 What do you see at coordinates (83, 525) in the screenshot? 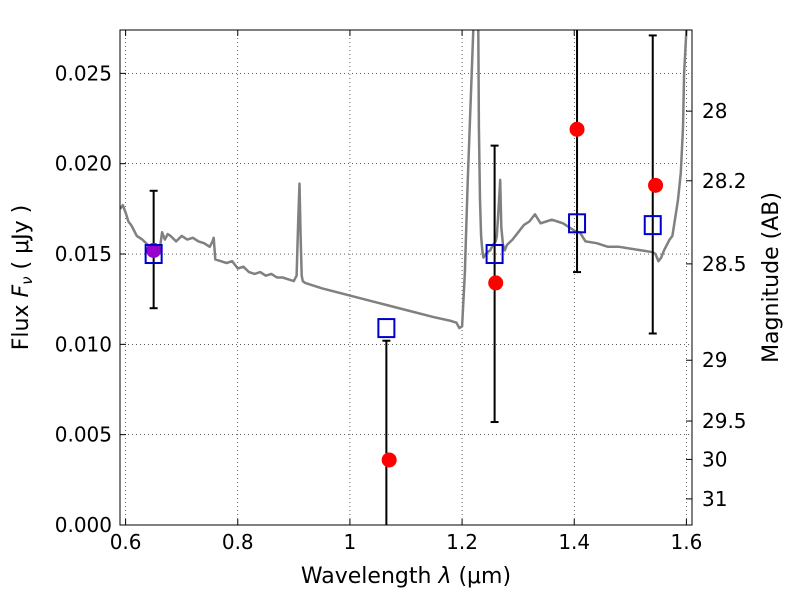
I see `y-tick-label: 0.000` at bounding box center [83, 525].